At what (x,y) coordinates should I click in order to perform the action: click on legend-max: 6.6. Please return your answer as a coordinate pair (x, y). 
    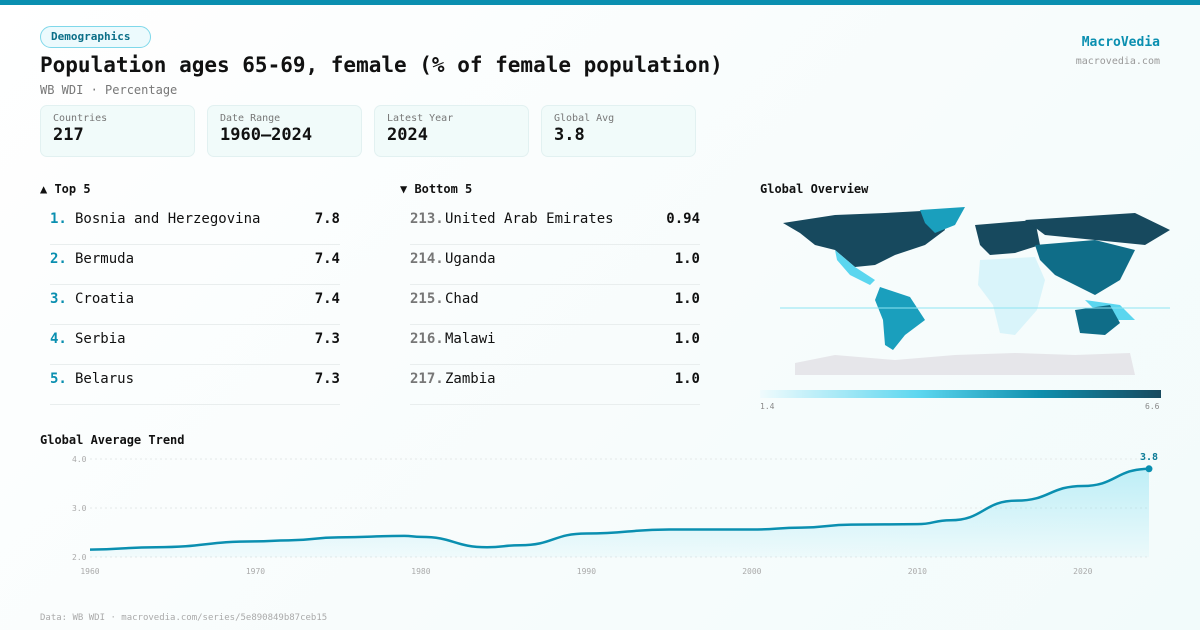
    Looking at the image, I should click on (1152, 406).